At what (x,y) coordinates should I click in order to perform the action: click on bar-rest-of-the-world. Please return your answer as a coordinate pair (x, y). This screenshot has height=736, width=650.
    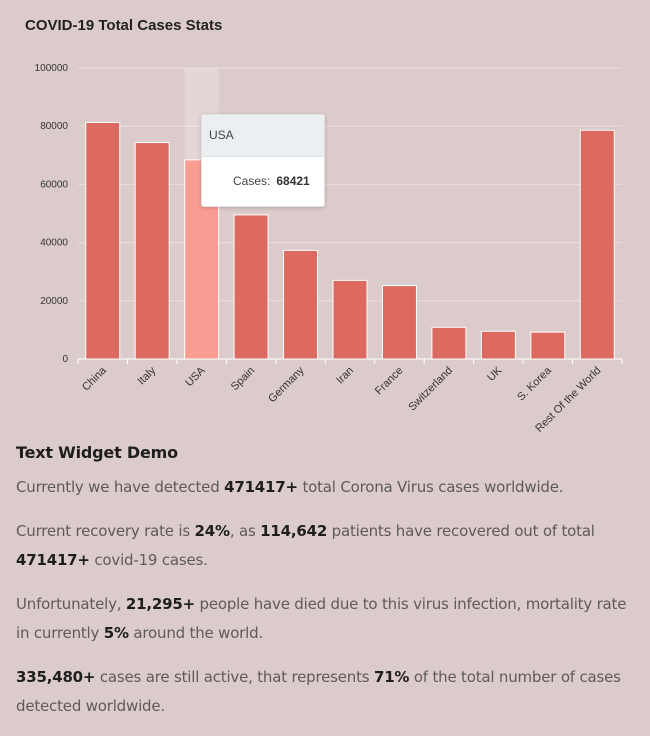
    Looking at the image, I should click on (597, 244).